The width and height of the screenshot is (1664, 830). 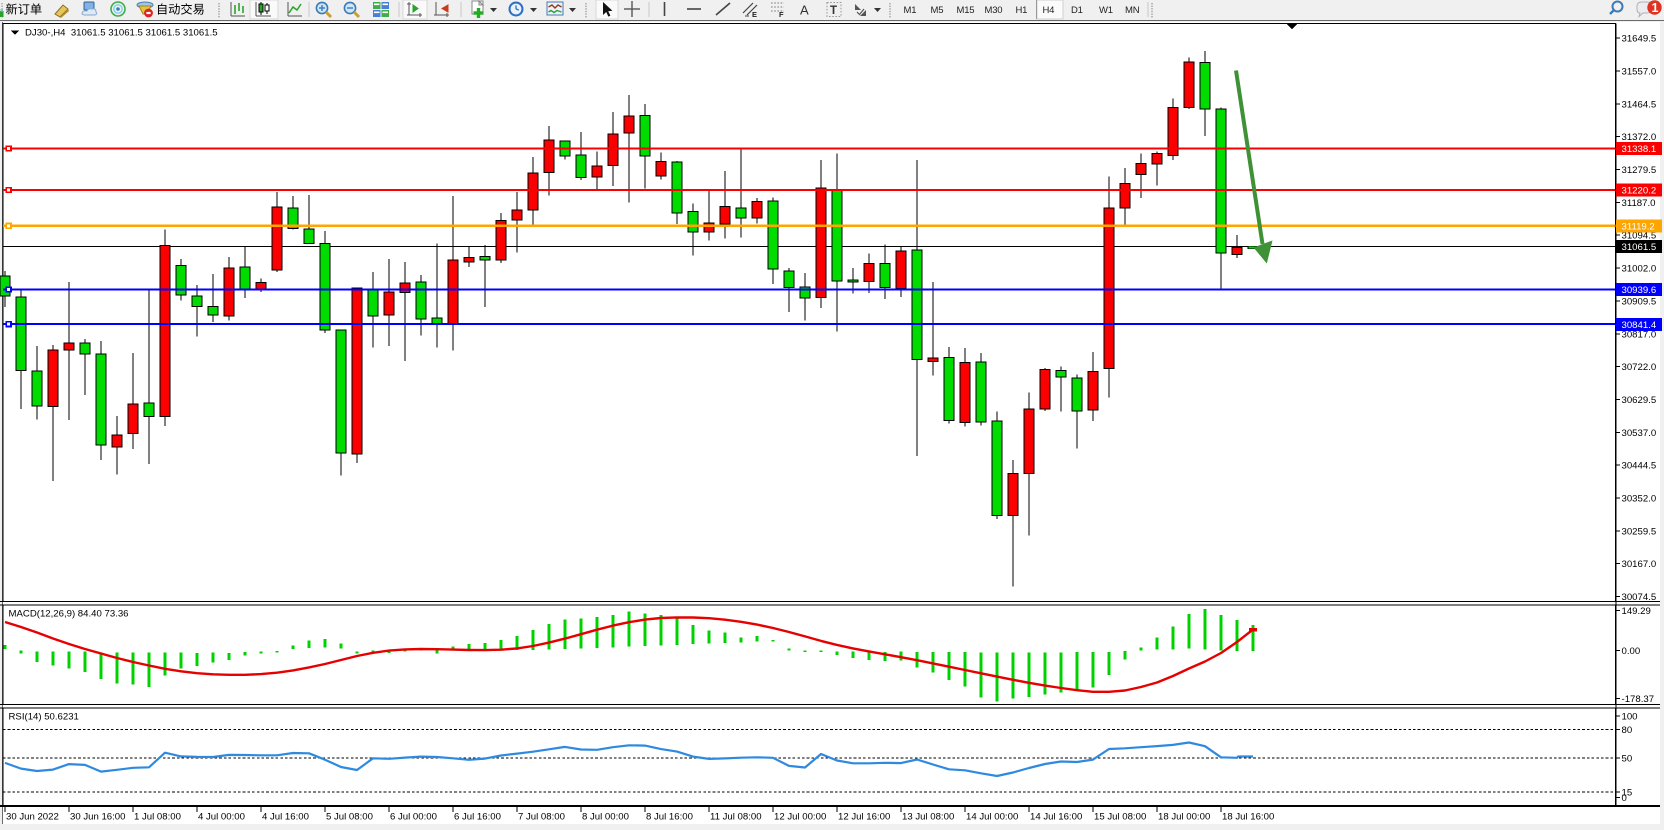 I want to click on svg-text: 30167.0, so click(x=1639, y=564).